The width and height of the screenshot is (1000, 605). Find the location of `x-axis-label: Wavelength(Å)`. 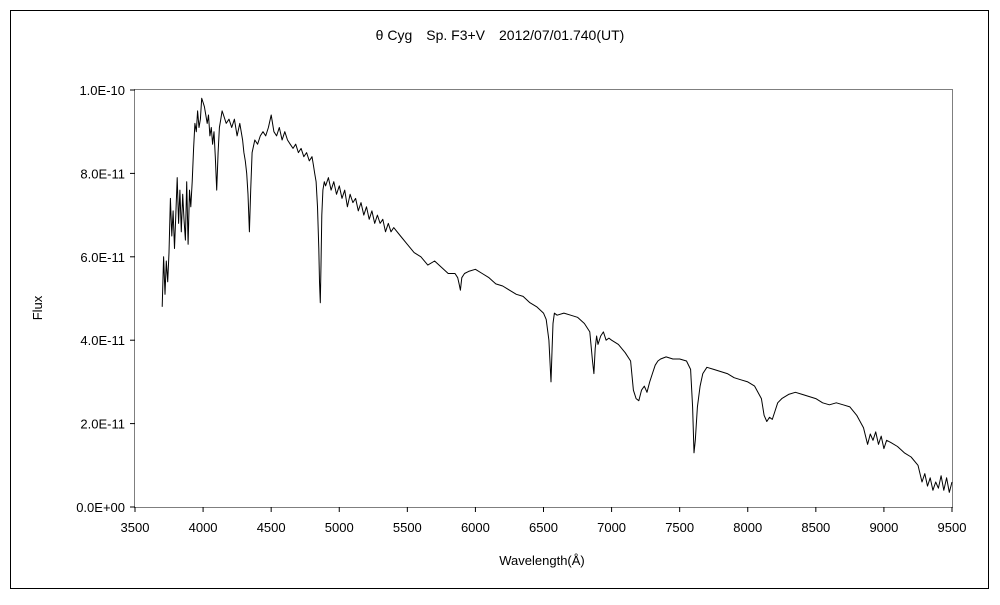

x-axis-label: Wavelength(Å) is located at coordinates (542, 560).